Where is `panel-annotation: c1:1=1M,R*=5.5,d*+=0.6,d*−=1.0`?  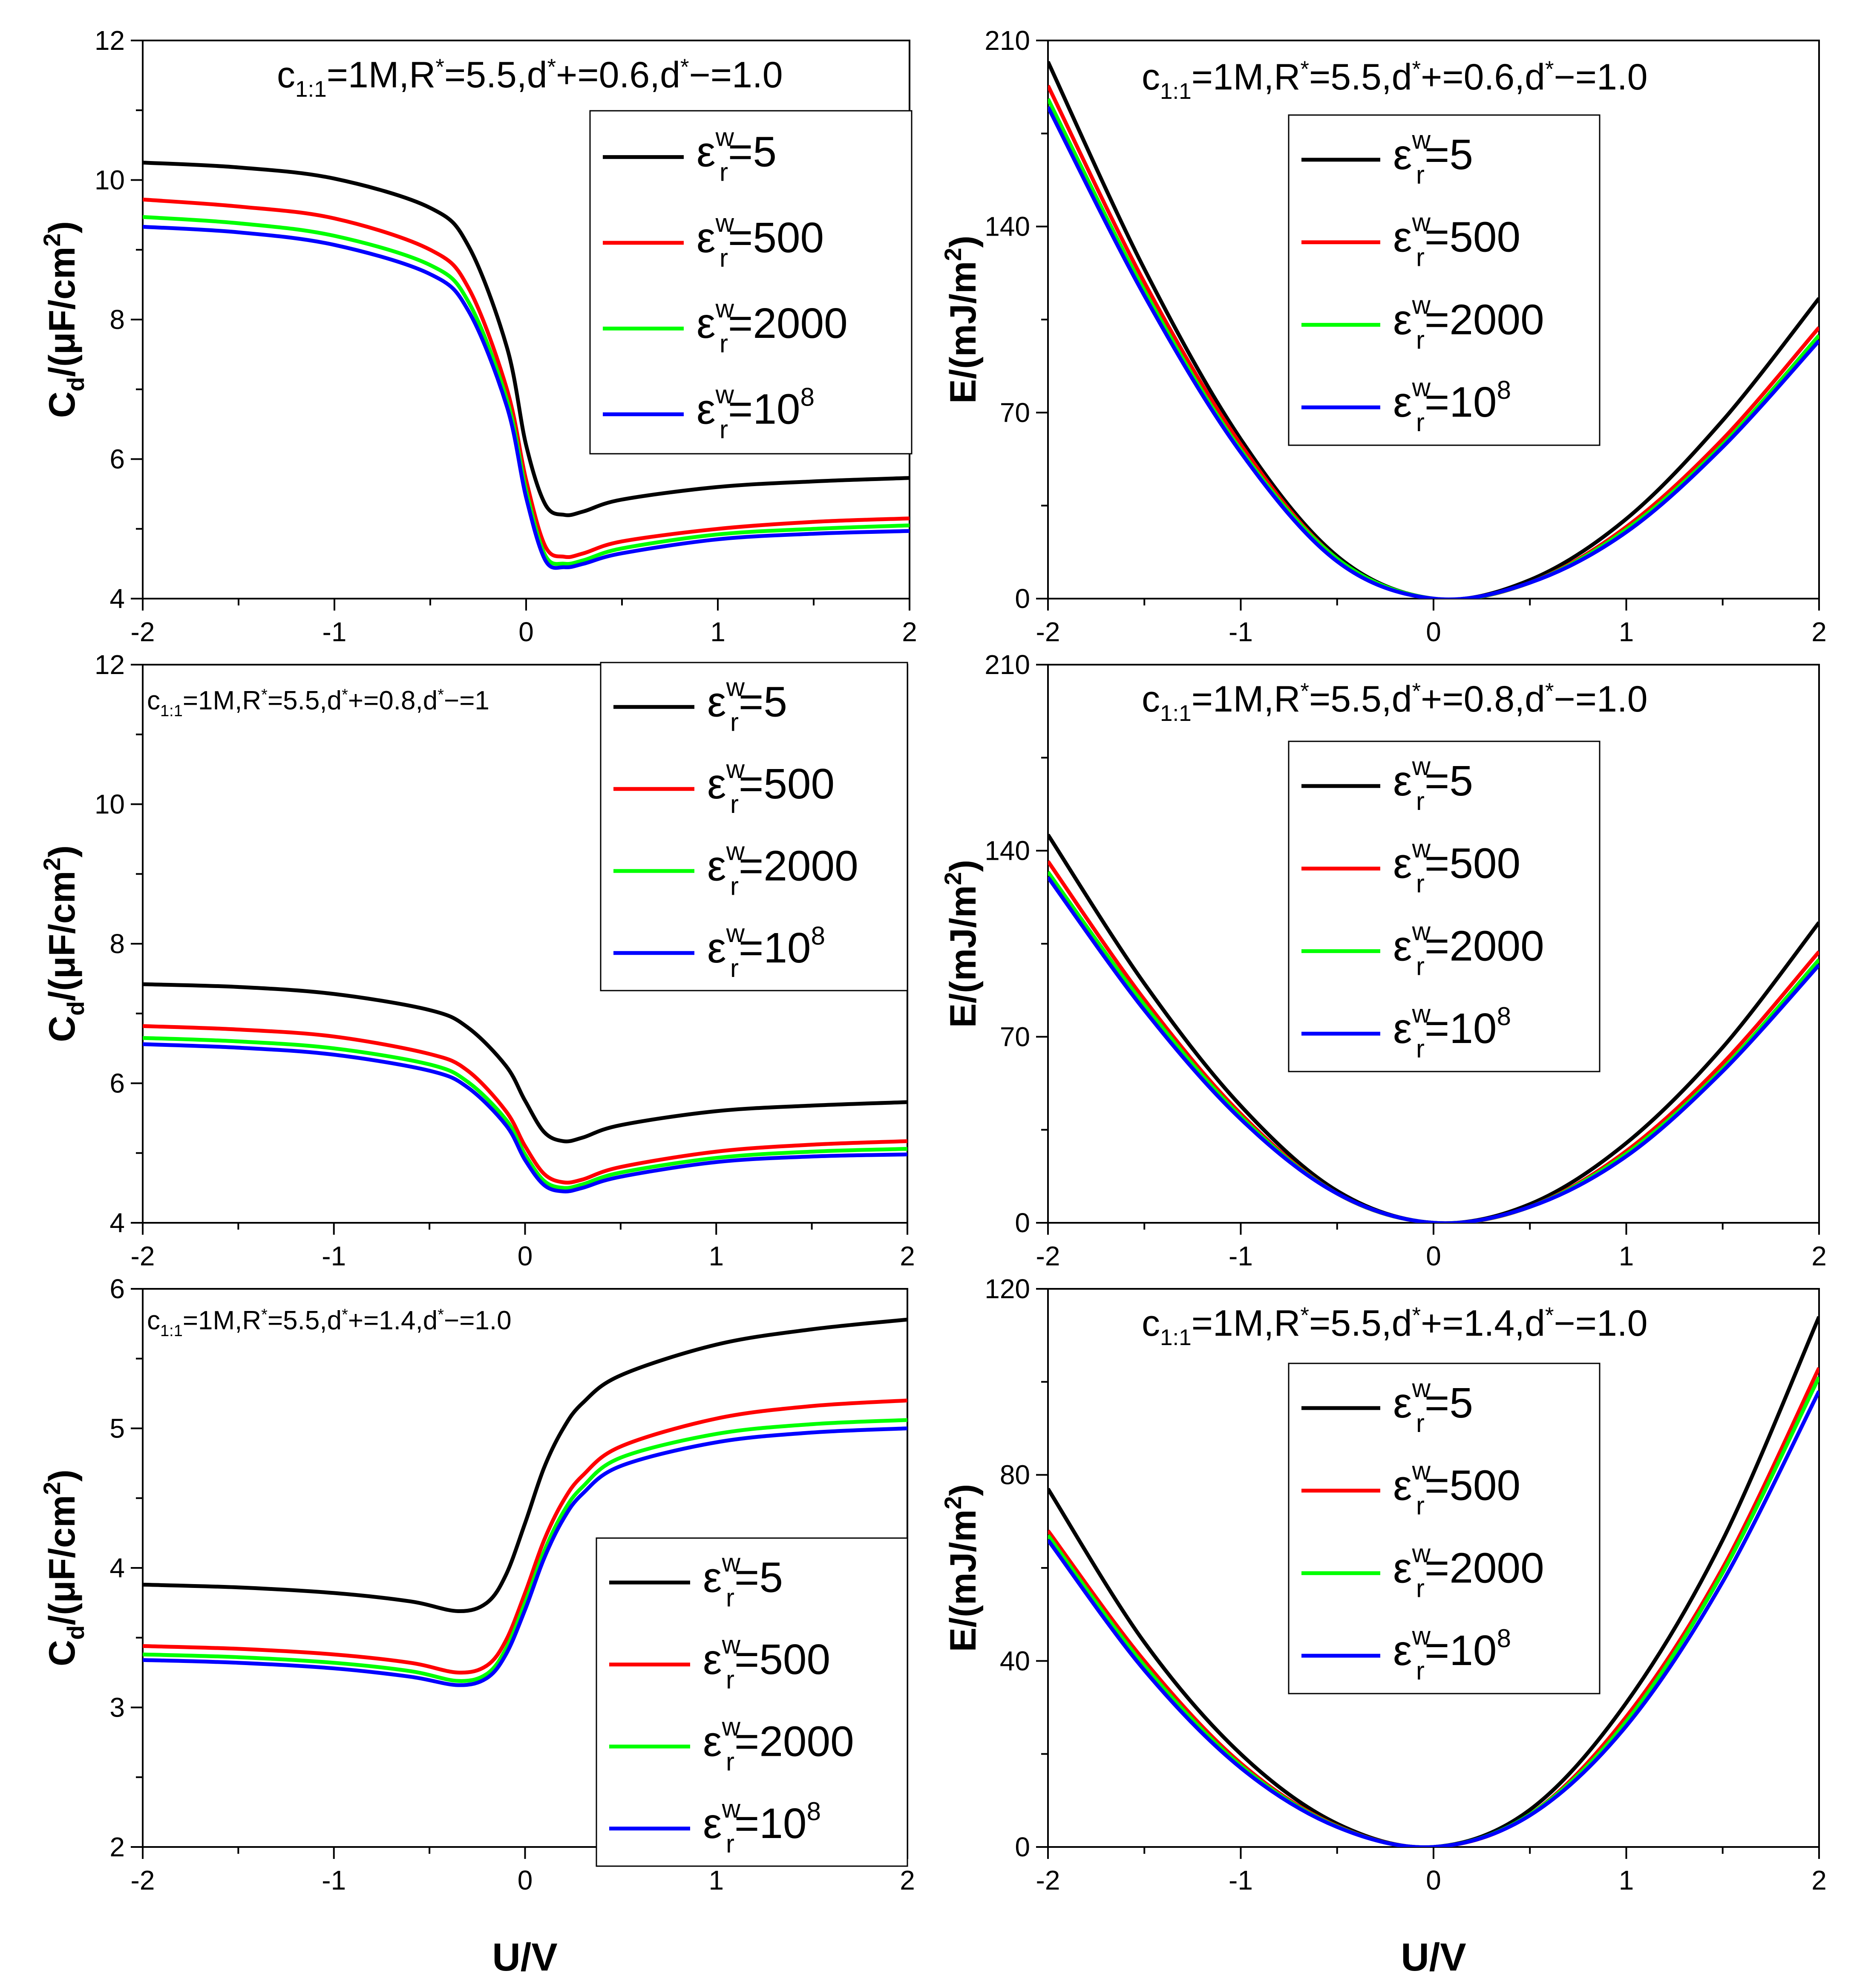
panel-annotation: c1:1=1M,R*=5.5,d*+=0.6,d*−=1.0 is located at coordinates (530, 78).